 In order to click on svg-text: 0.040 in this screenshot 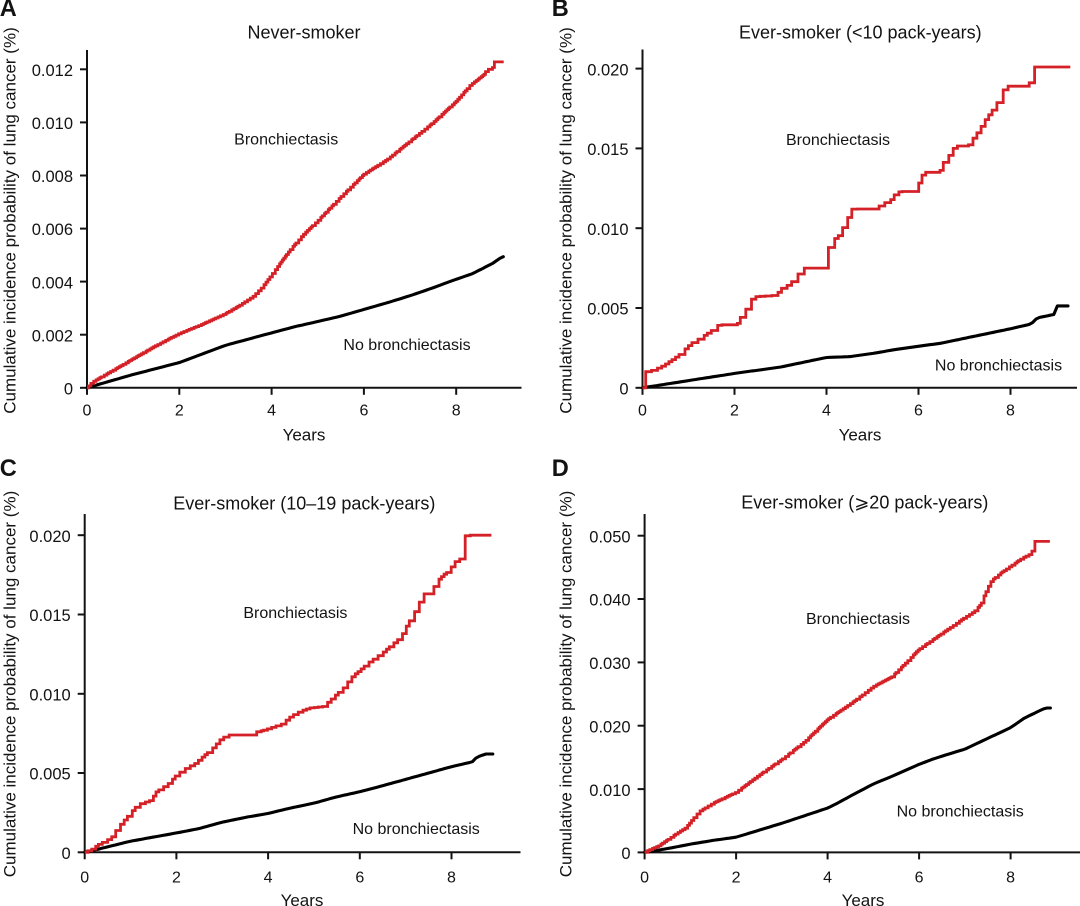, I will do `click(609, 601)`.